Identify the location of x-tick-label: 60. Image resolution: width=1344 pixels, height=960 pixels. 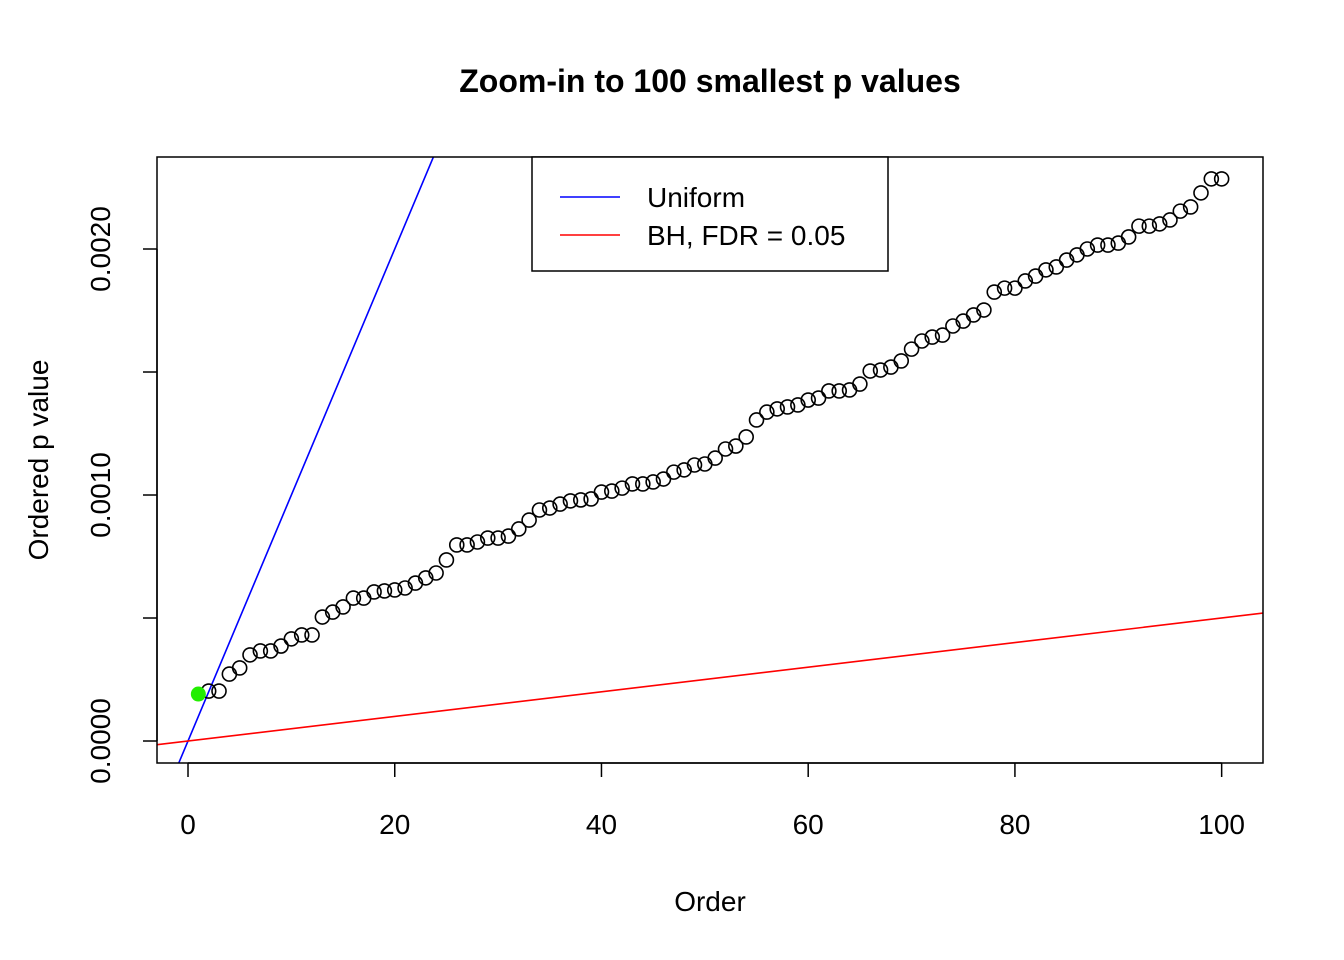
(808, 824).